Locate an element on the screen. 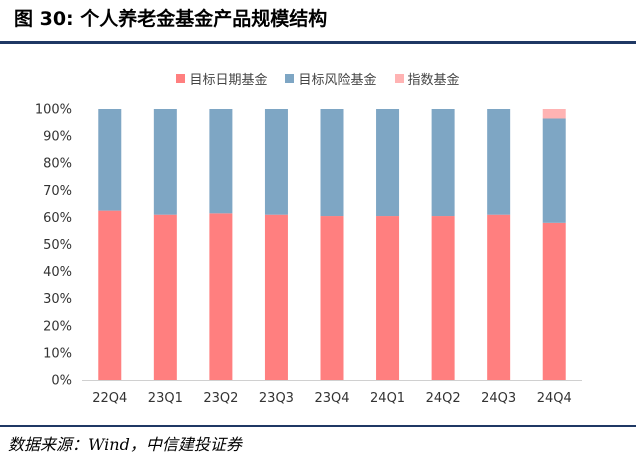 This screenshot has width=636, height=468. x-tick-label: 23Q4 is located at coordinates (331, 398).